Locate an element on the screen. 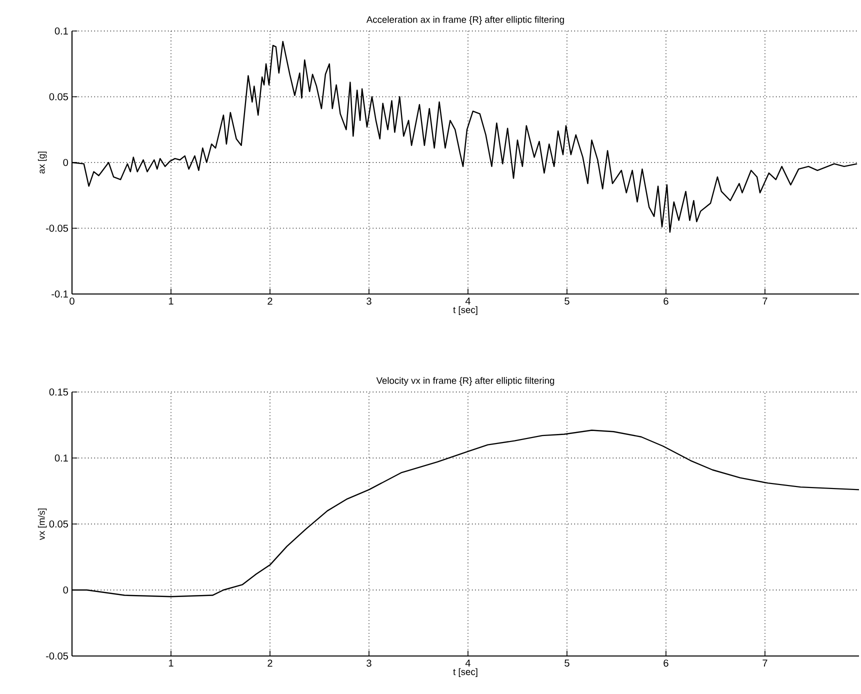 This screenshot has height=694, width=861. y-axis-title: ax [g] is located at coordinates (42, 163).